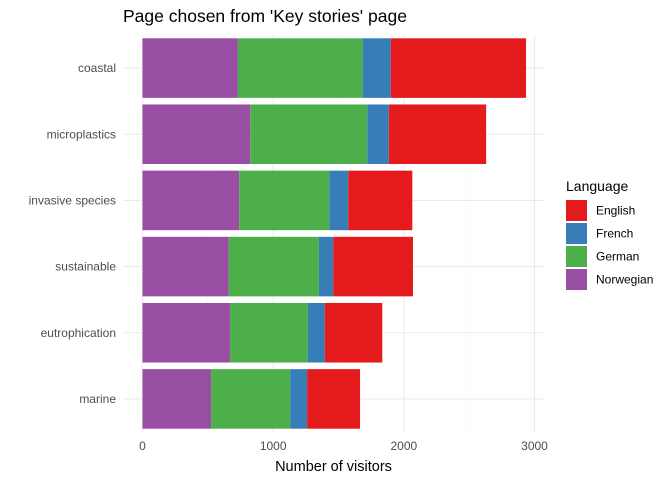 Image resolution: width=672 pixels, height=480 pixels. What do you see at coordinates (576, 210) in the screenshot?
I see `legend-key-english` at bounding box center [576, 210].